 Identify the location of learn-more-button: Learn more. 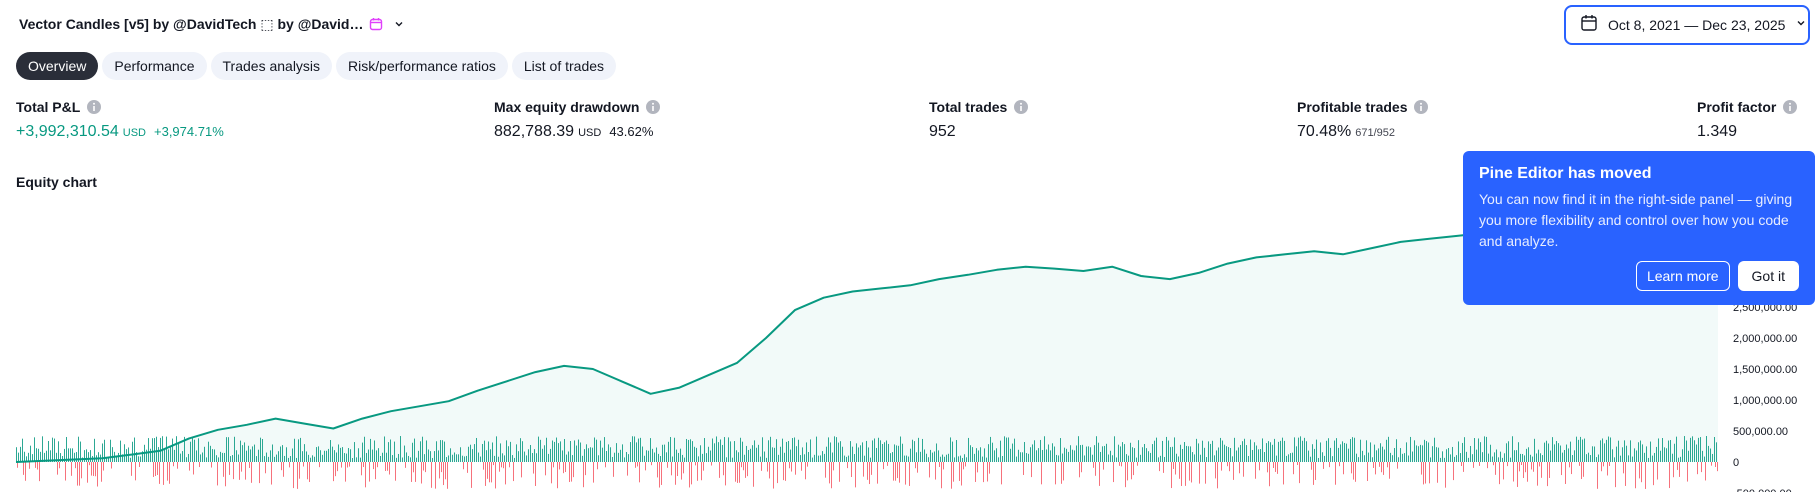
(1682, 276).